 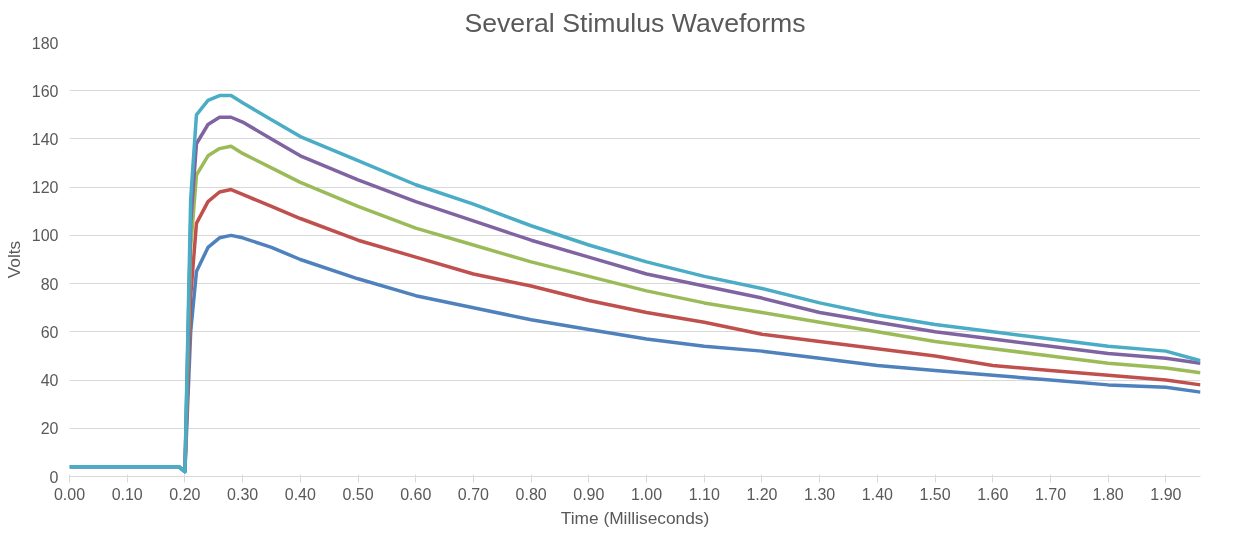 I want to click on x-tick-label: 1.40, so click(x=877, y=494).